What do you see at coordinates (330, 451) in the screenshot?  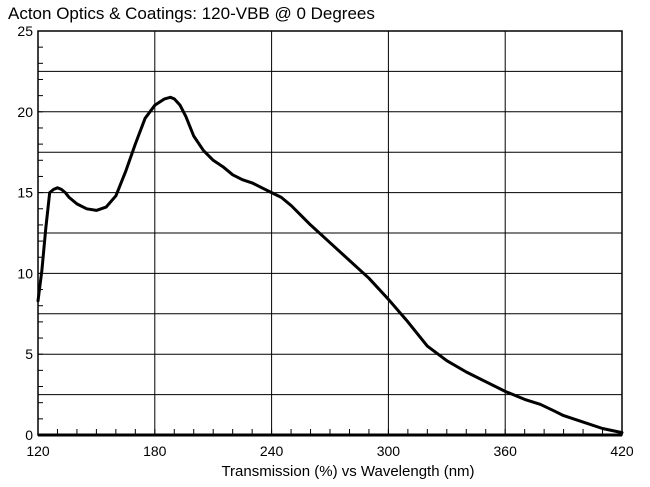 I see `x-tick-labels: 120 180 240 300 360 420` at bounding box center [330, 451].